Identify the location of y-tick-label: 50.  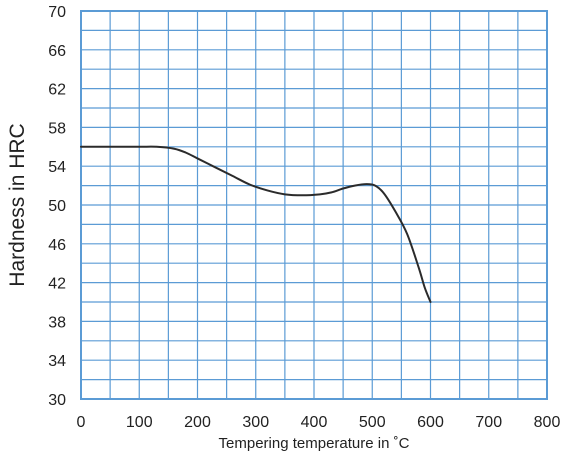
(57, 206).